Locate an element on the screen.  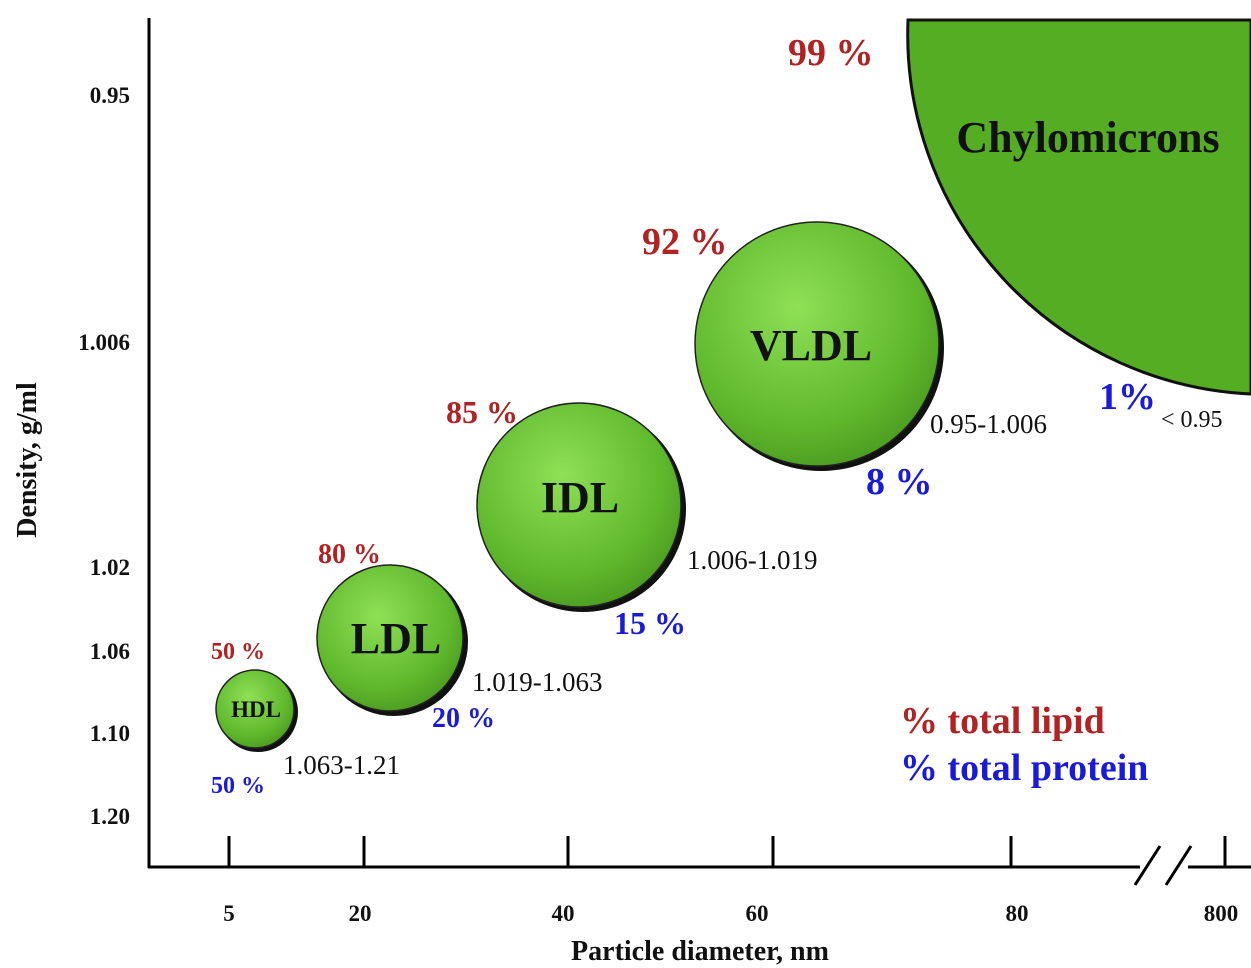
particle-idl: IDL is located at coordinates (581, 507).